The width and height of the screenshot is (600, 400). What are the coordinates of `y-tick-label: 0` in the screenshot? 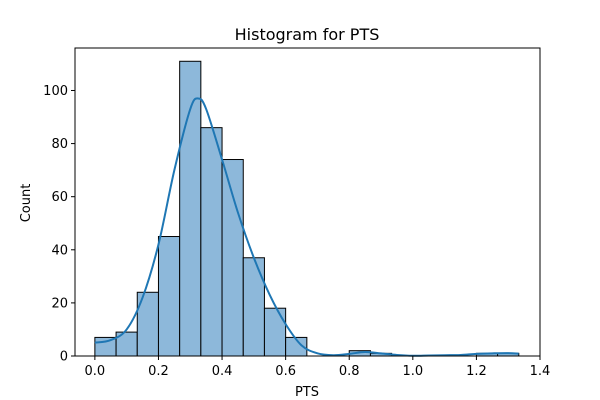 It's located at (64, 357).